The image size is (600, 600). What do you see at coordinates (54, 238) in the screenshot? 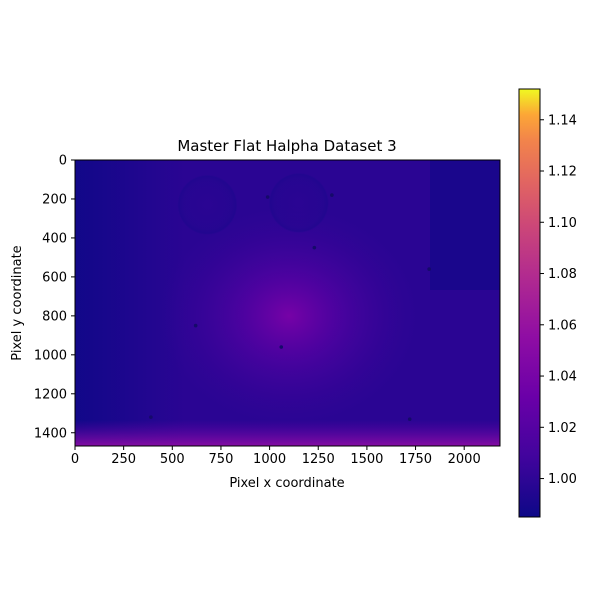
I see `y-tick-label: 400` at bounding box center [54, 238].